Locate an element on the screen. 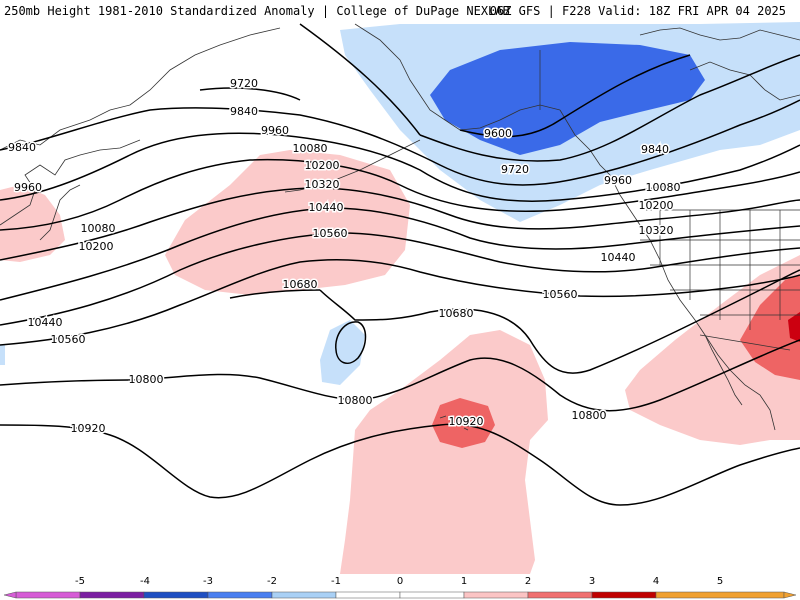 This screenshot has height=600, width=800. us-state-grid is located at coordinates (720, 270).